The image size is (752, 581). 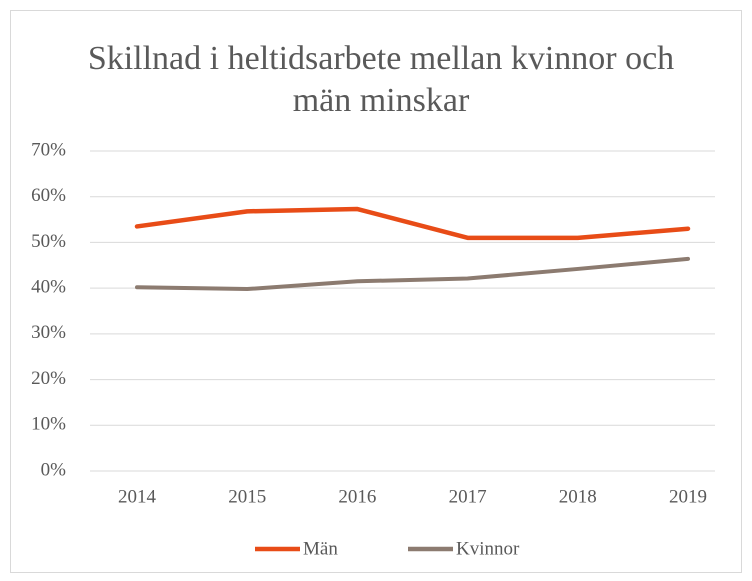 What do you see at coordinates (48, 332) in the screenshot?
I see `y-tick-label: 30%` at bounding box center [48, 332].